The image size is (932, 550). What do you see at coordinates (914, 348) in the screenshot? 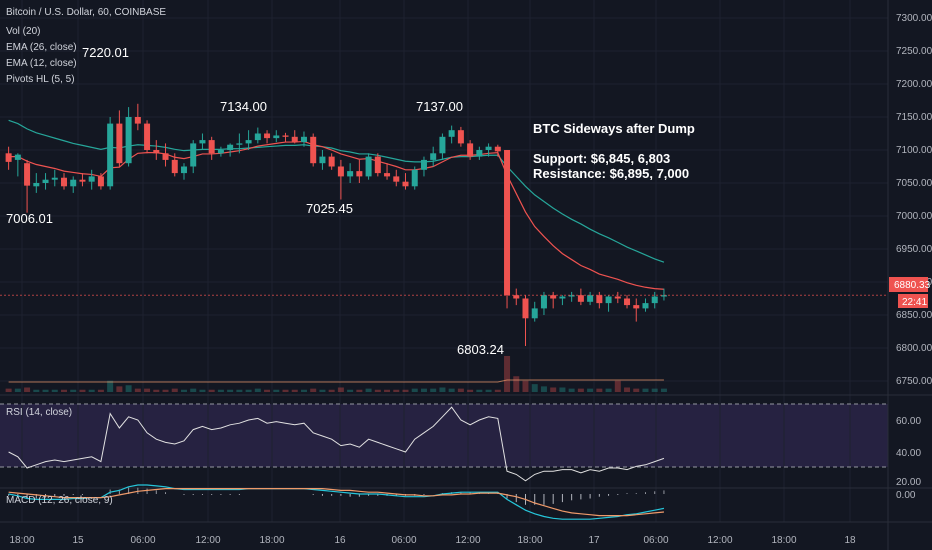
I see `price-tick: 6800.00` at bounding box center [914, 348].